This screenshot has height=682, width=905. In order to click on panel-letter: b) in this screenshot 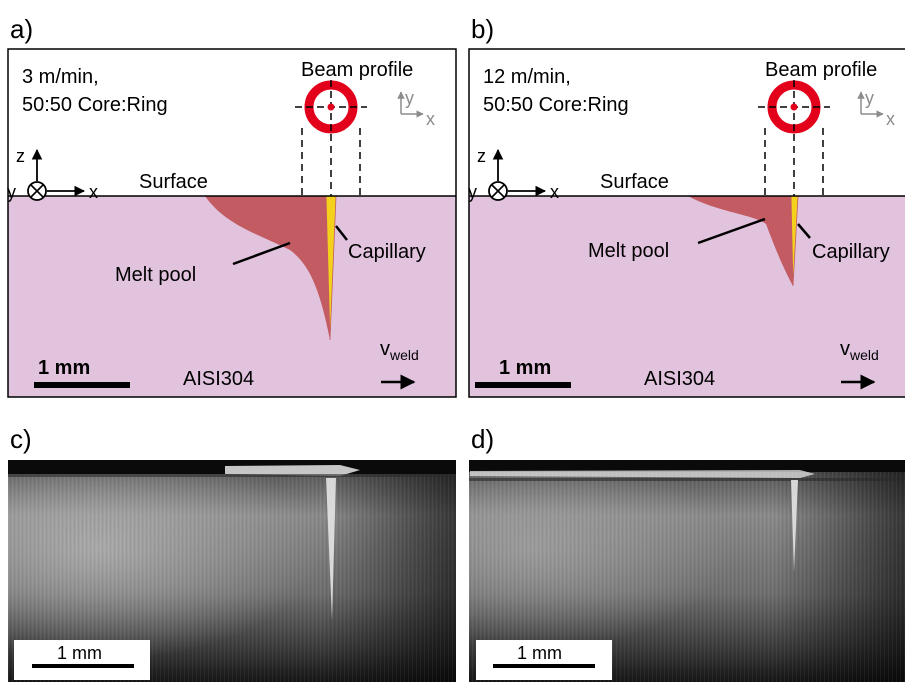, I will do `click(482, 29)`.